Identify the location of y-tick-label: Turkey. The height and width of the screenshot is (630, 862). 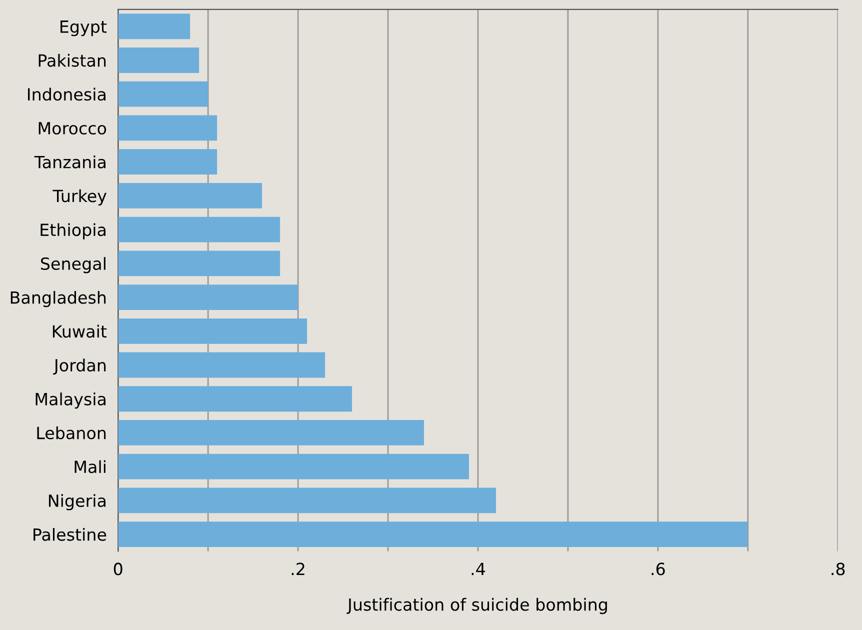
(79, 197).